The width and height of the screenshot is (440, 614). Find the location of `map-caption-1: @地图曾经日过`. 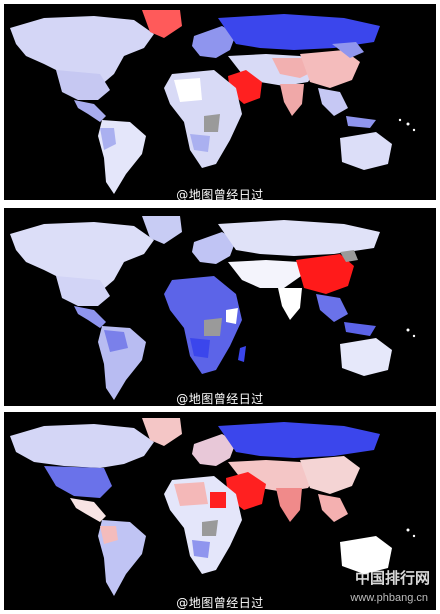

map-caption-1: @地图曾经日过 is located at coordinates (220, 194).